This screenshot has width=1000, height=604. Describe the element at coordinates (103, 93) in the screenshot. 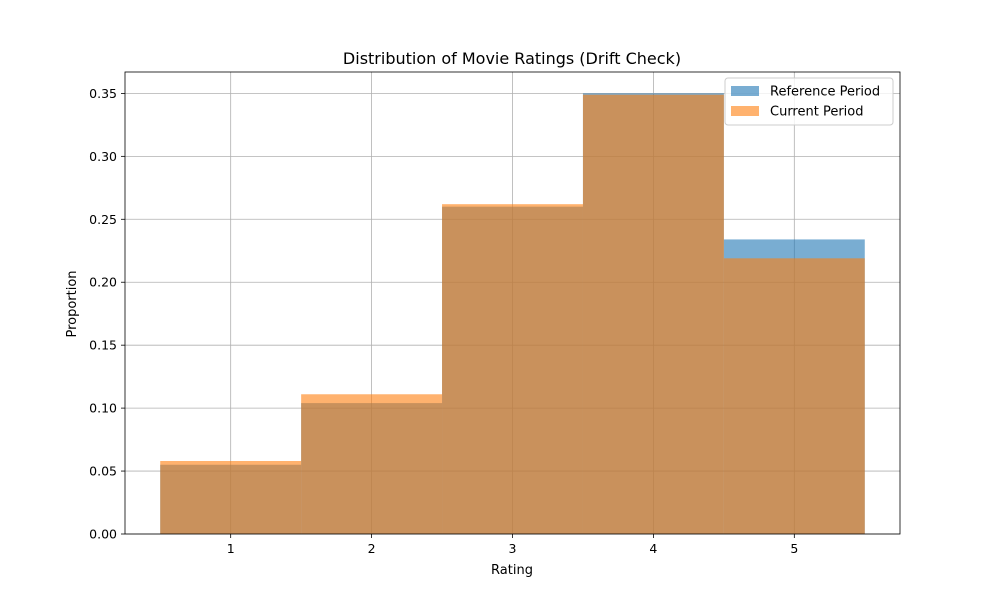

I see `y-tick-label: 0.35` at that location.